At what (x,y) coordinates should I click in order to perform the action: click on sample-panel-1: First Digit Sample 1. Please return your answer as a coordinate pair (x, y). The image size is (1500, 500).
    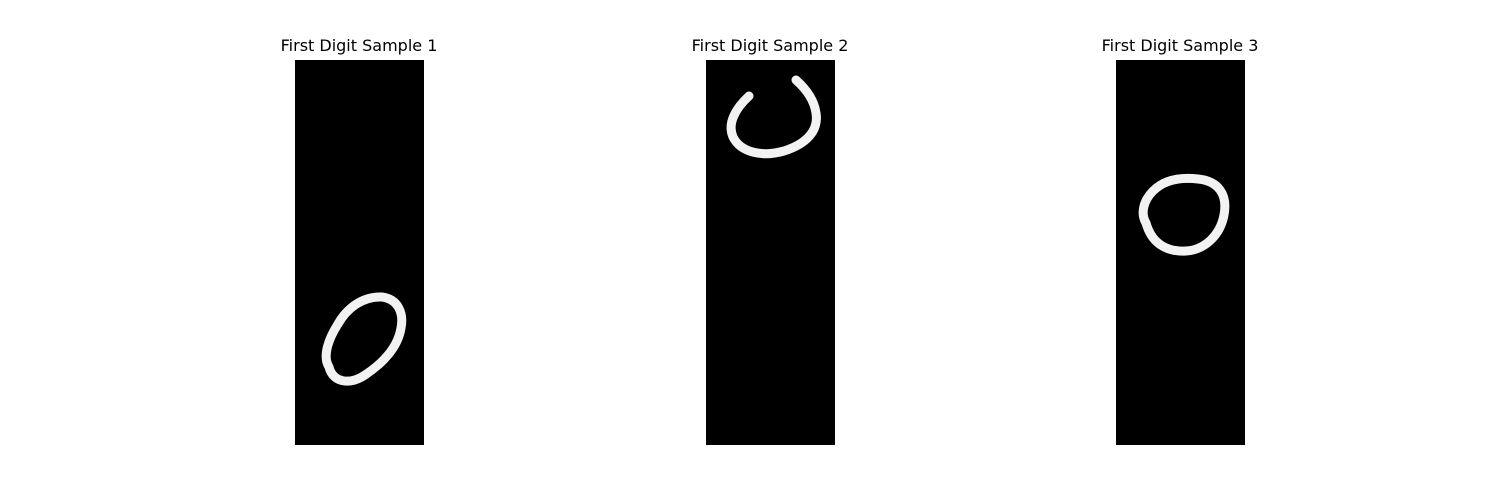
    Looking at the image, I should click on (359, 244).